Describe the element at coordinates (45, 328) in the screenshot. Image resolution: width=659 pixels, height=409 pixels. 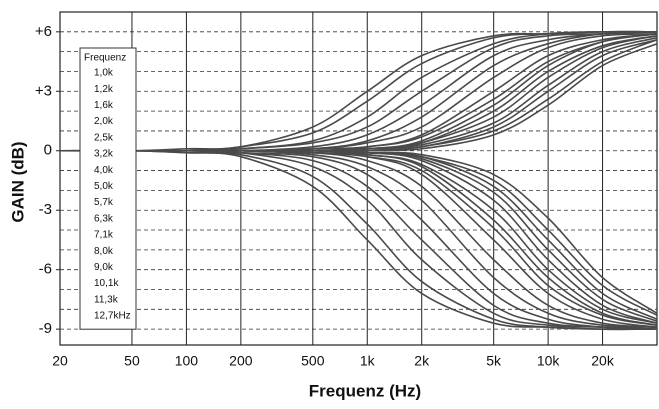
I see `y-tick-label: -9` at that location.